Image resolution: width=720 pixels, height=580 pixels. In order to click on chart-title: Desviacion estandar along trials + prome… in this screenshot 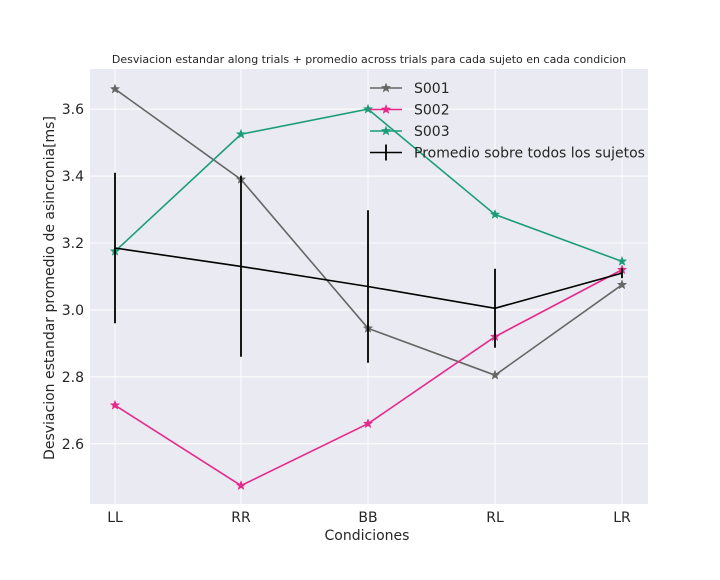, I will do `click(369, 59)`.